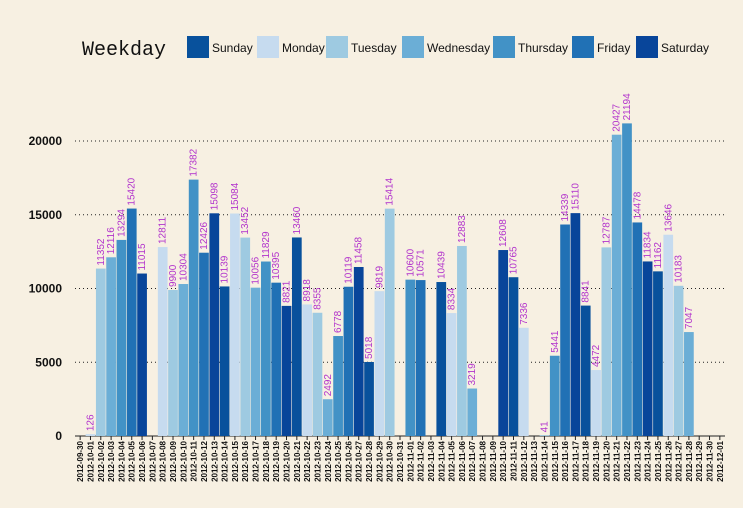  What do you see at coordinates (586, 460) in the screenshot?
I see `x-tick-label: 2012-11-18` at bounding box center [586, 460].